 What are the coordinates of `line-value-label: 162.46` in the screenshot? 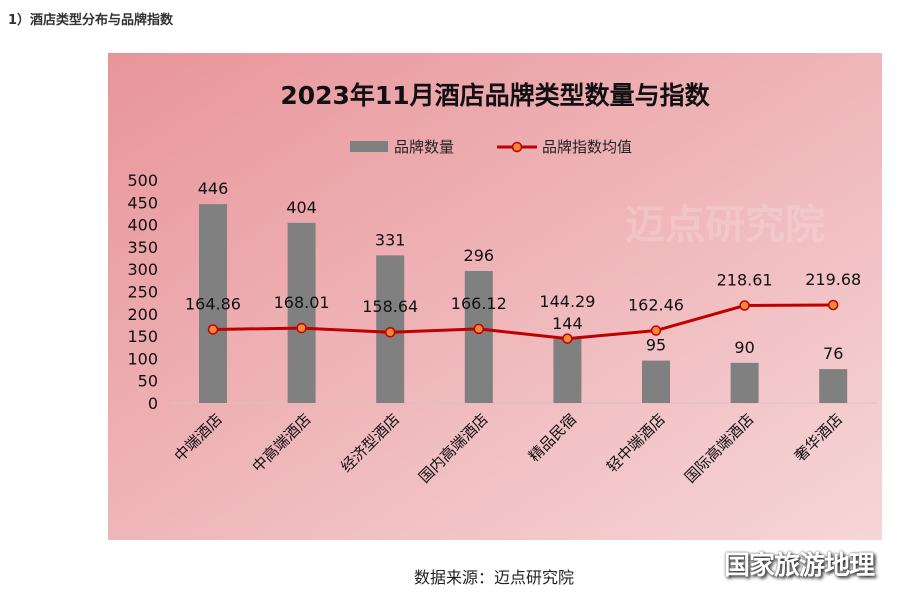 It's located at (656, 305).